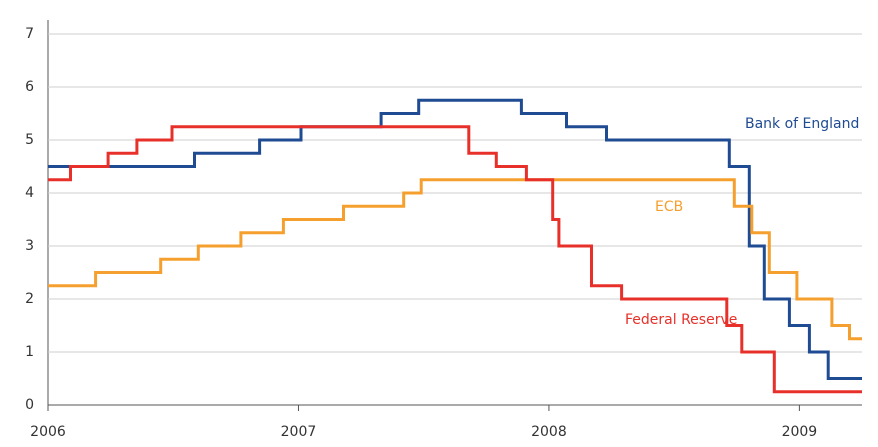  Describe the element at coordinates (29, 246) in the screenshot. I see `y-tick-label: 3` at that location.